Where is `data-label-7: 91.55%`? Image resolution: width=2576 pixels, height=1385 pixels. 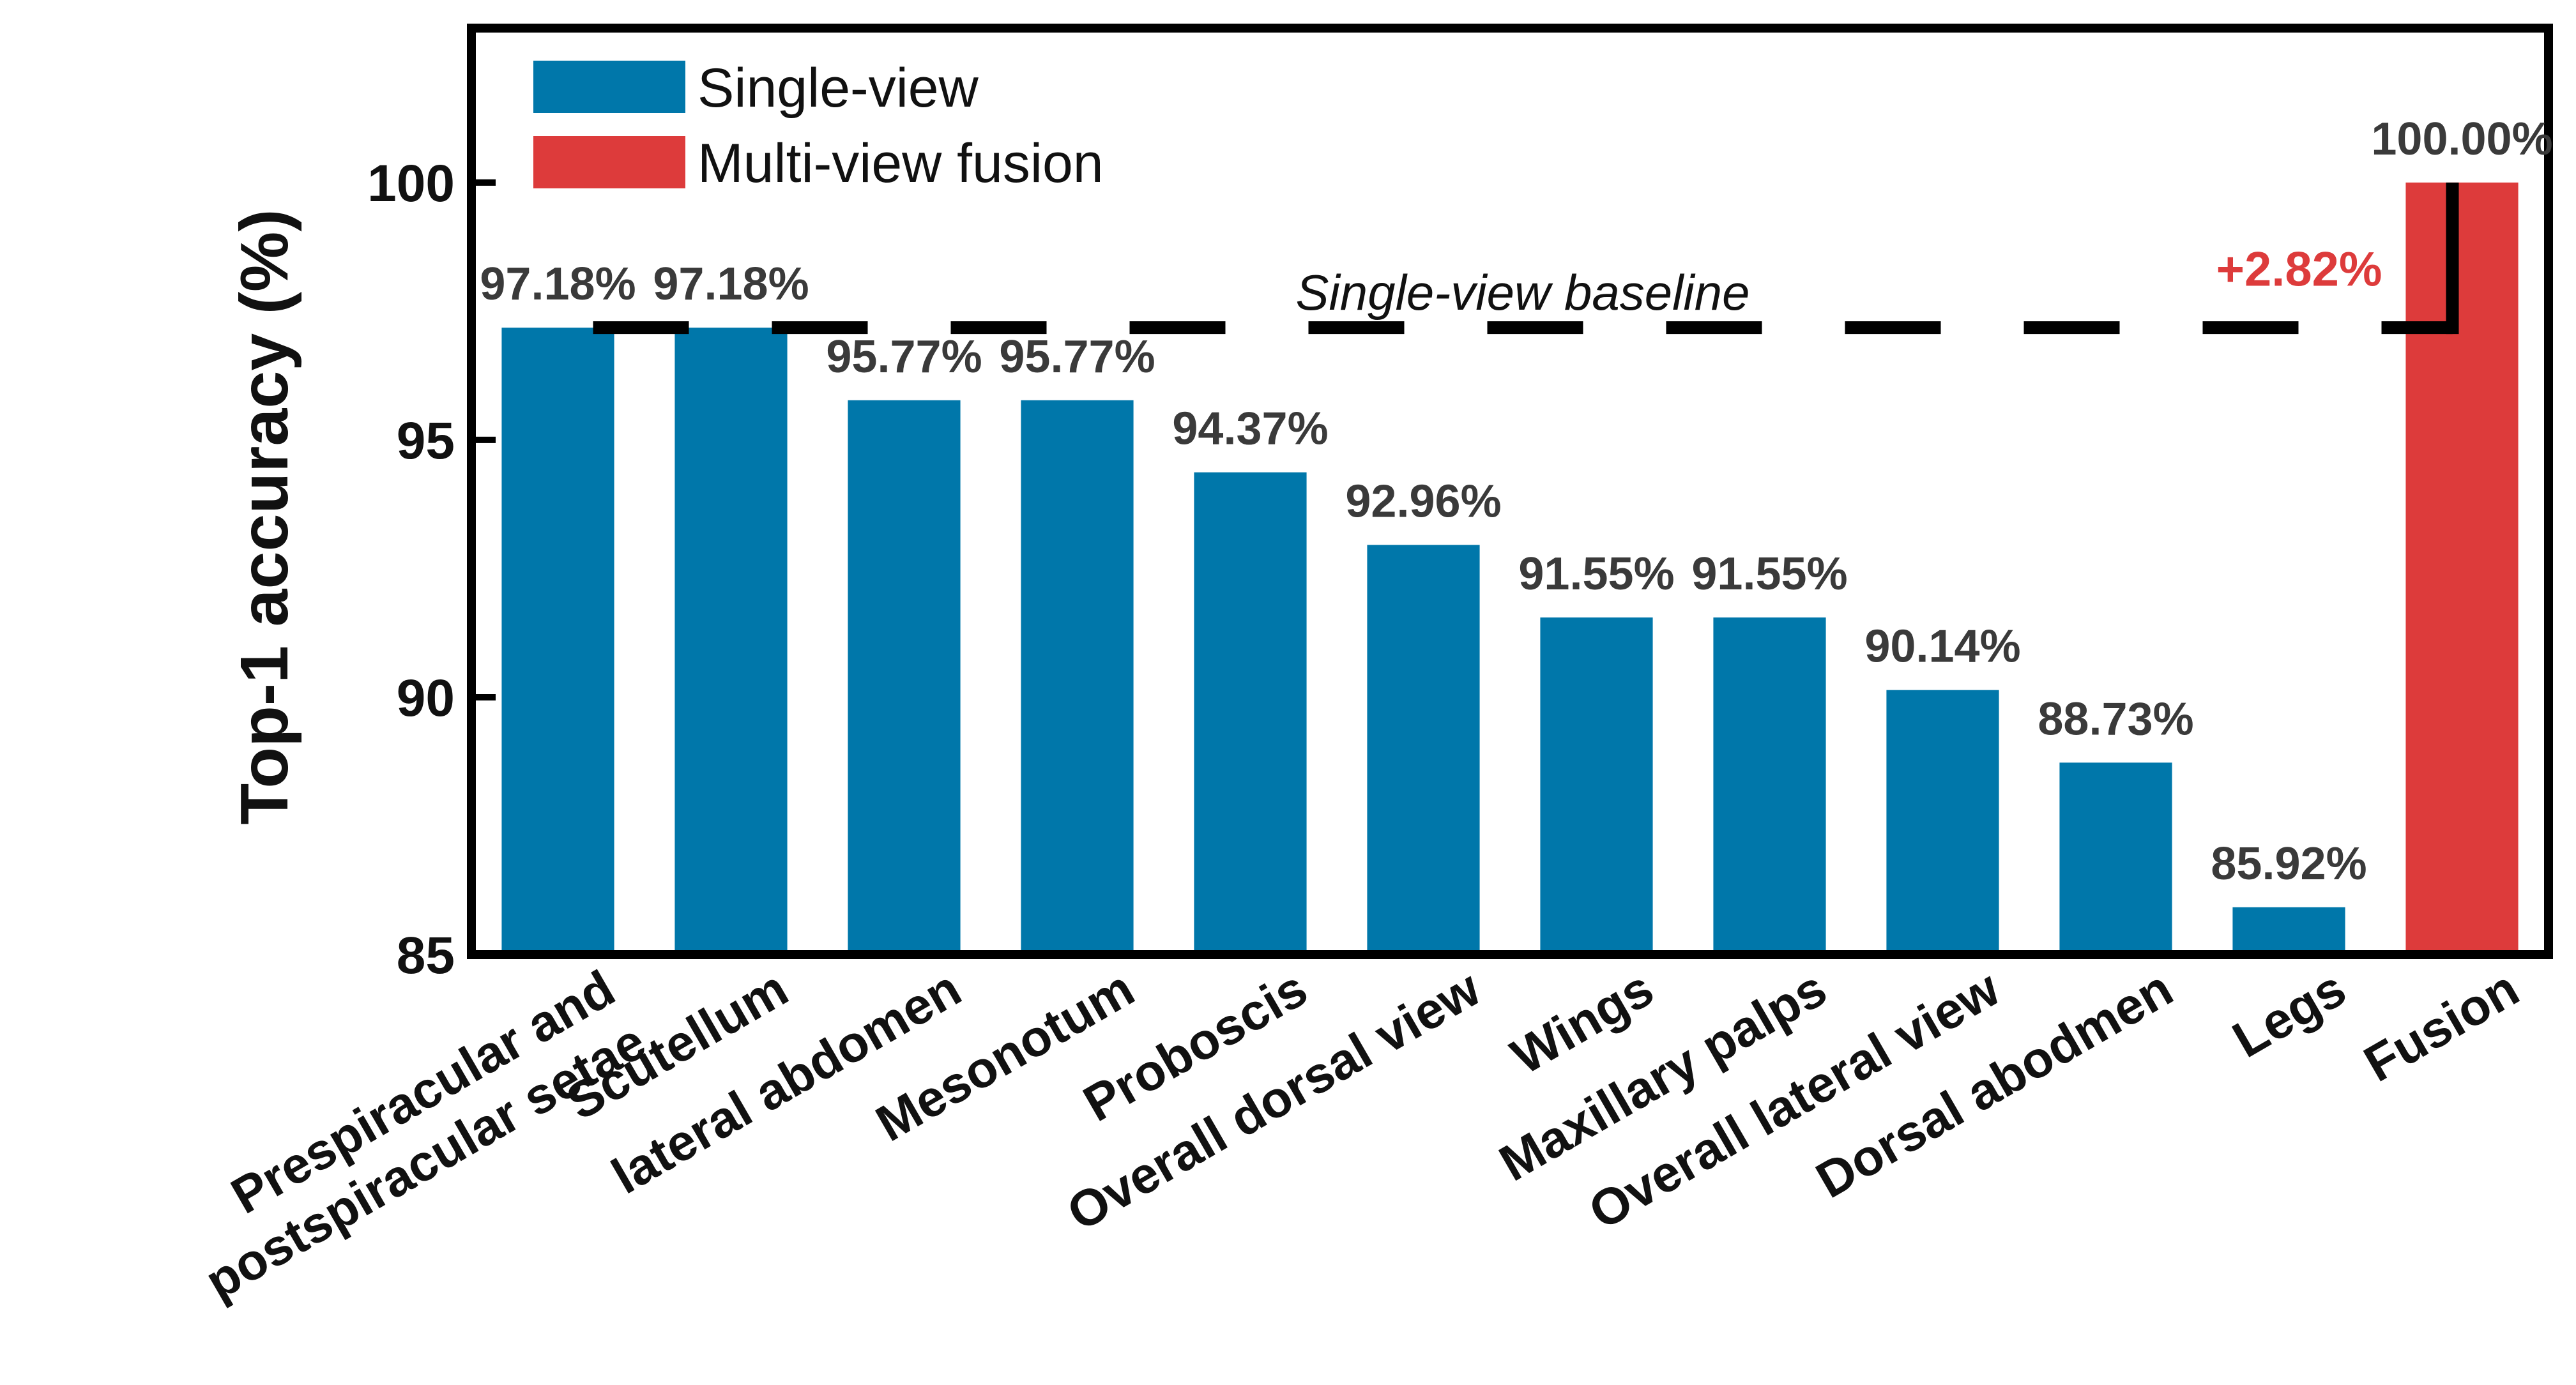
data-label-7: 91.55% is located at coordinates (1769, 574).